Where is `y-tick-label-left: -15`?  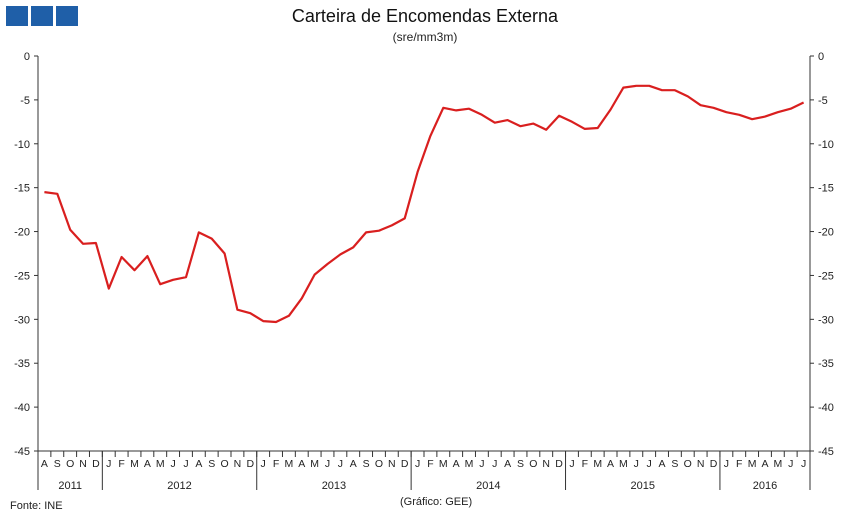 y-tick-label-left: -15 is located at coordinates (22, 189).